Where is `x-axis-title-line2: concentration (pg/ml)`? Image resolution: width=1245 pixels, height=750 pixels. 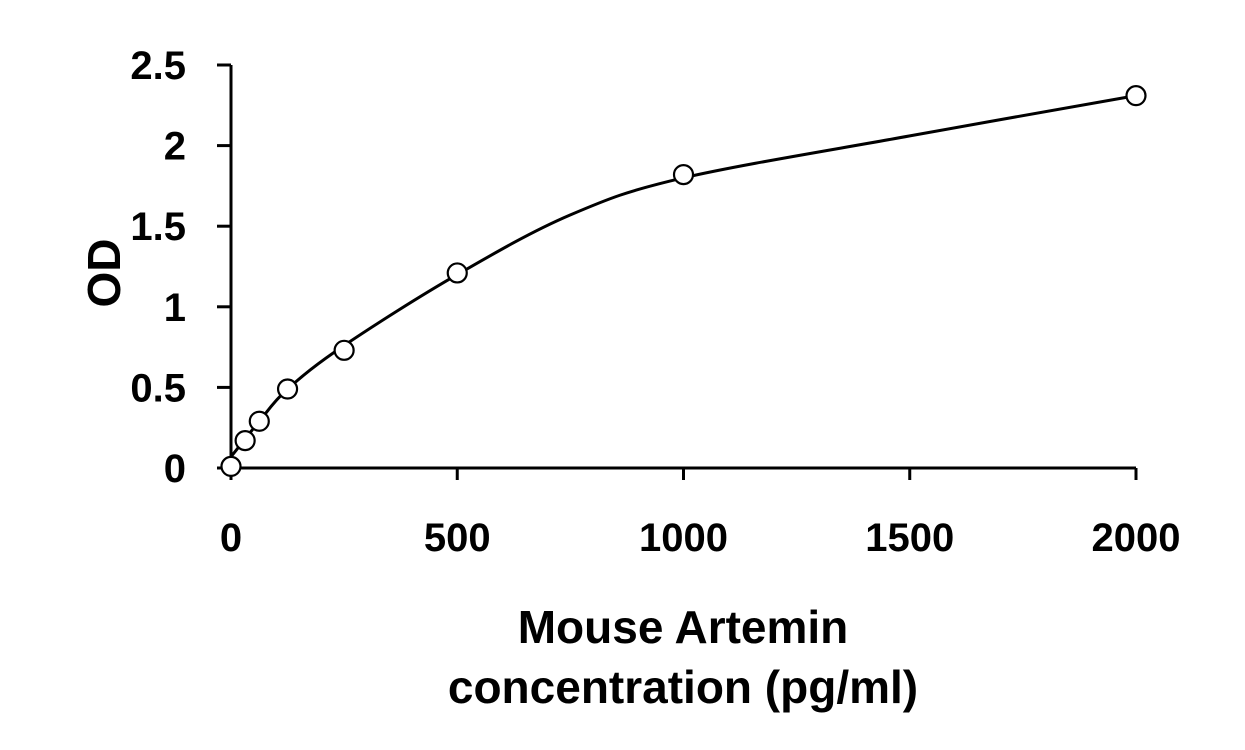
x-axis-title-line2: concentration (pg/ml) is located at coordinates (683, 687).